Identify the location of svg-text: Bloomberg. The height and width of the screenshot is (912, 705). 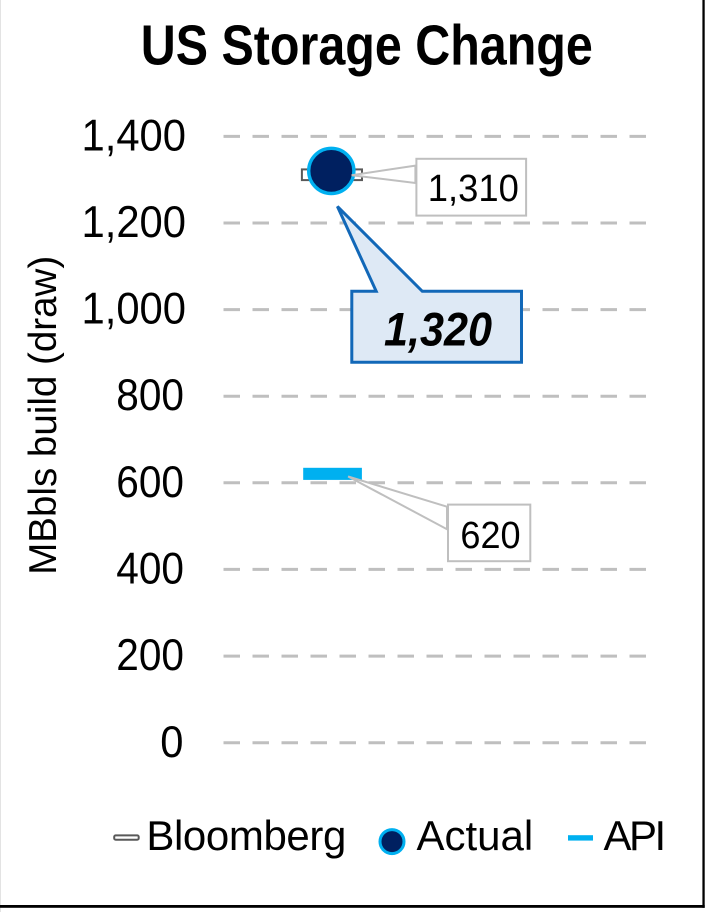
(246, 835).